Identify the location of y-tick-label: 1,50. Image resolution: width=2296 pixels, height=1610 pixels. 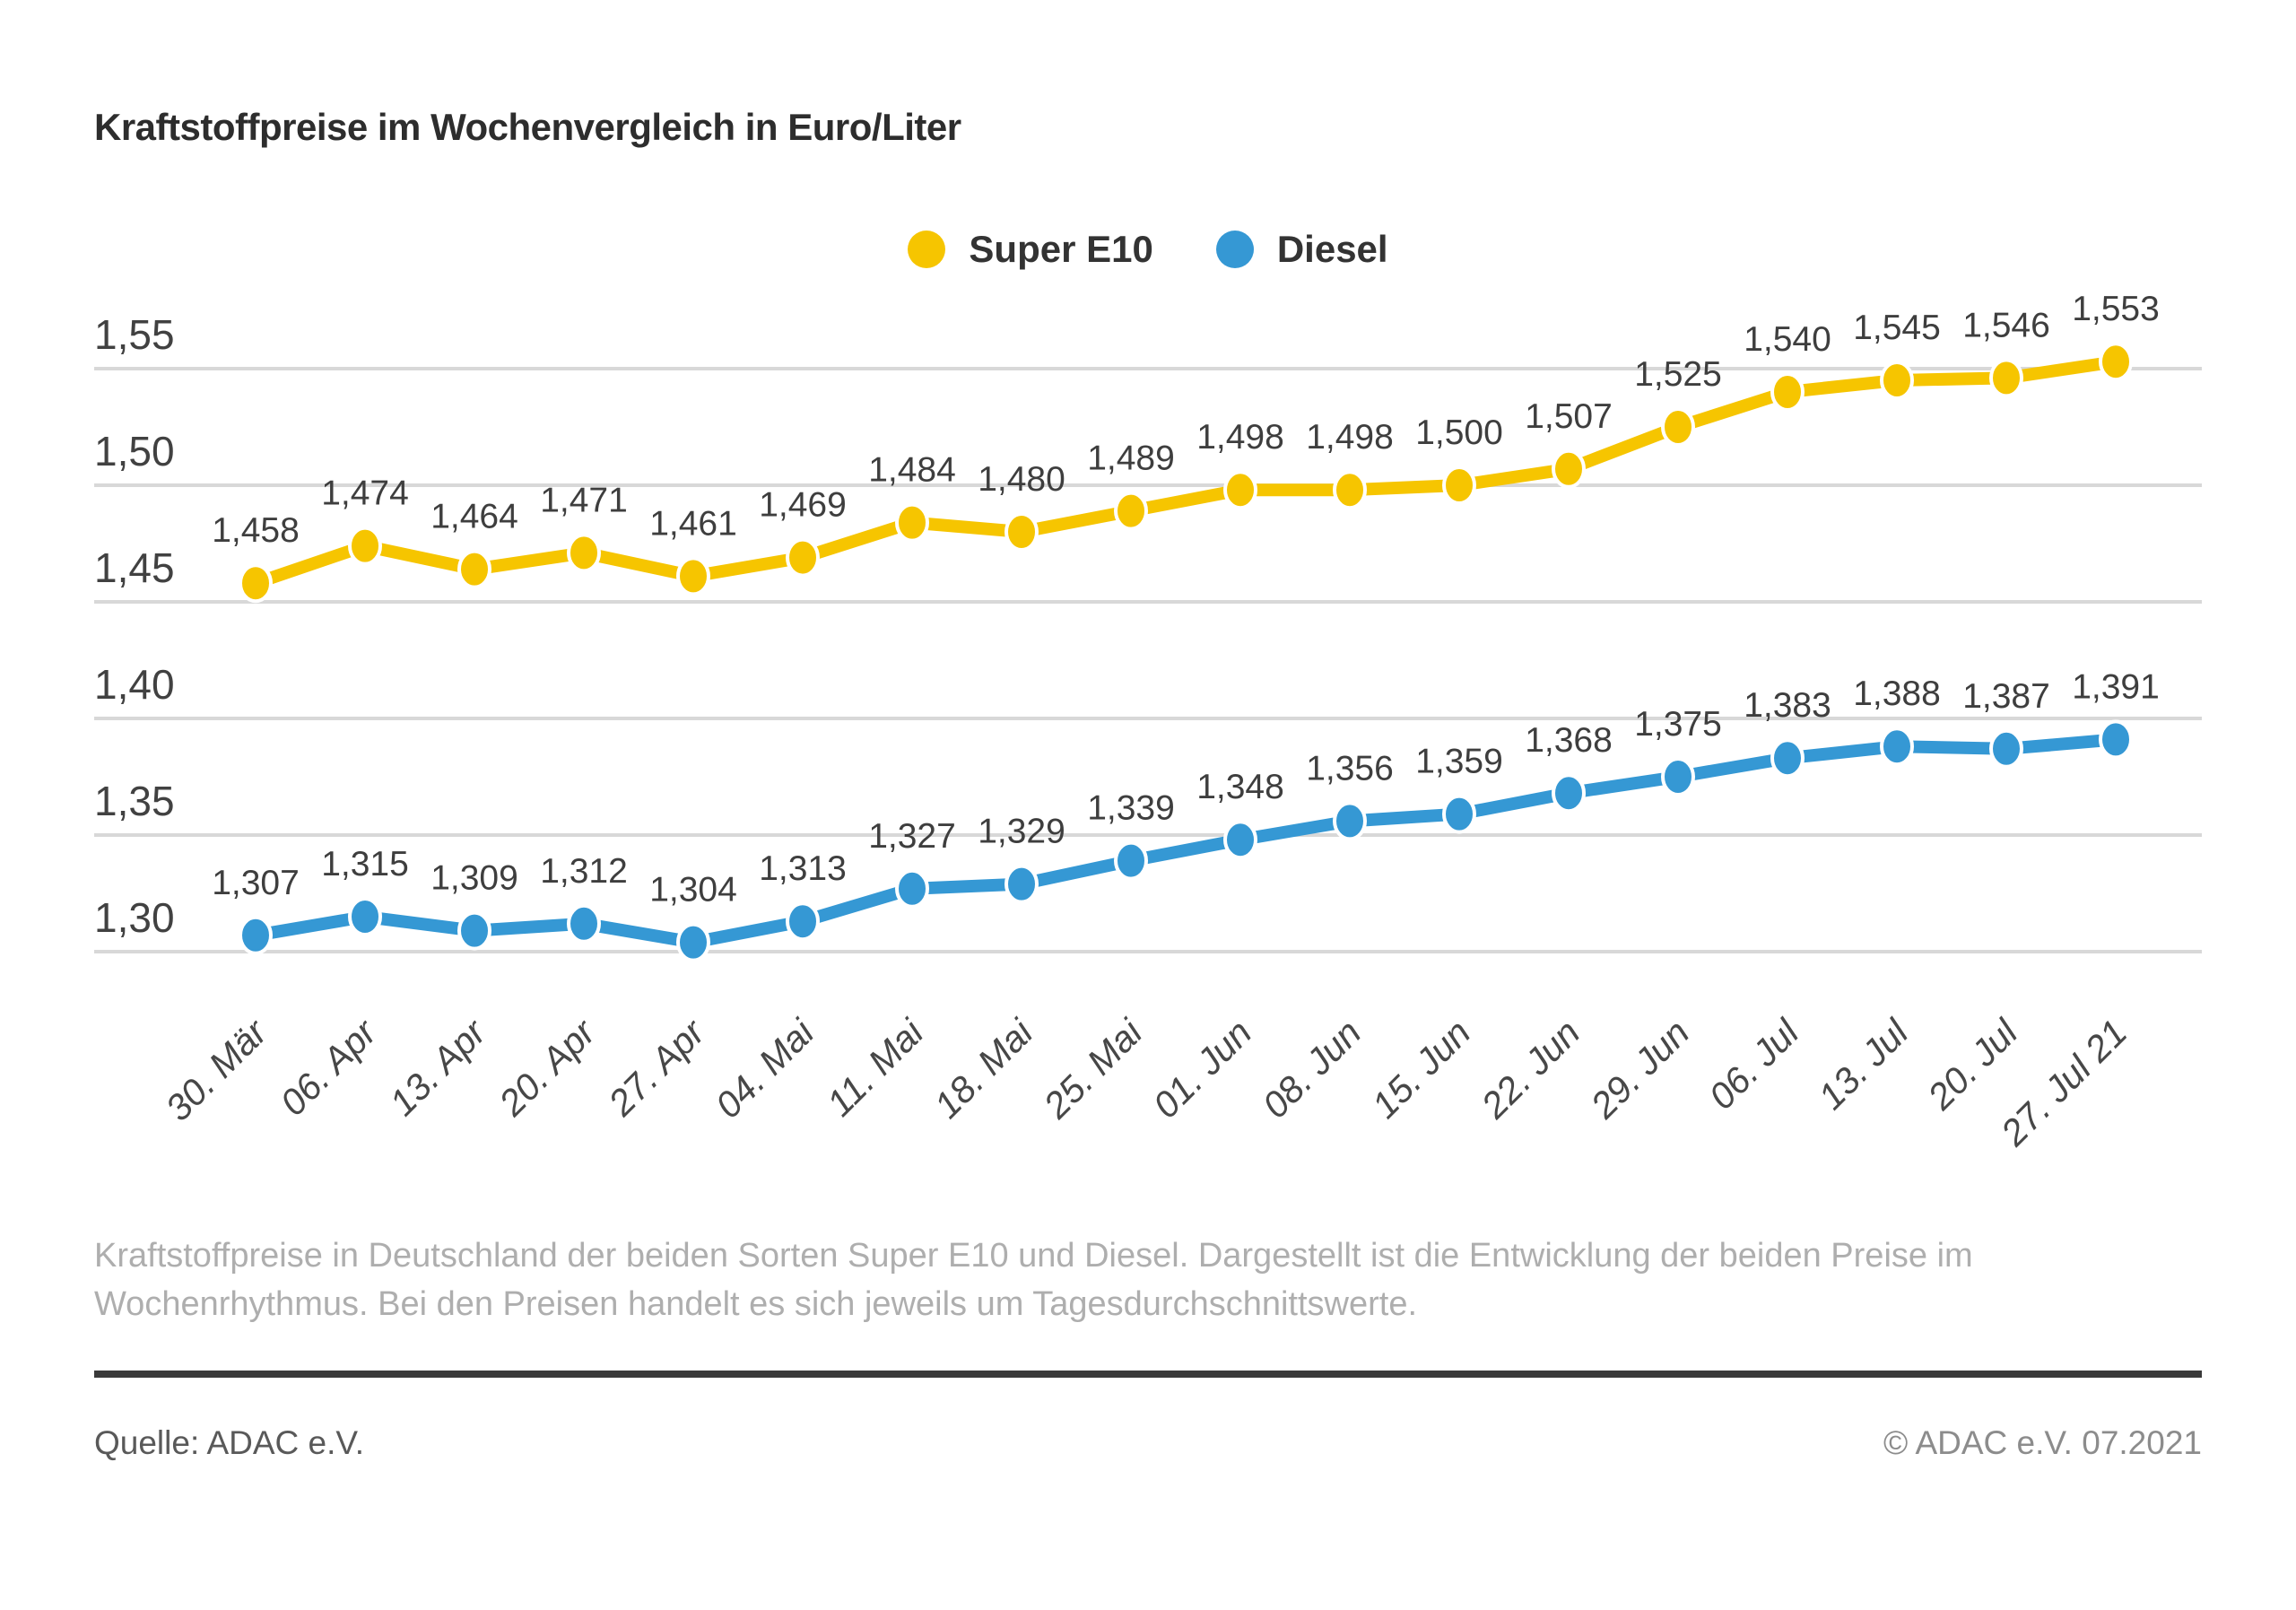
(134, 451).